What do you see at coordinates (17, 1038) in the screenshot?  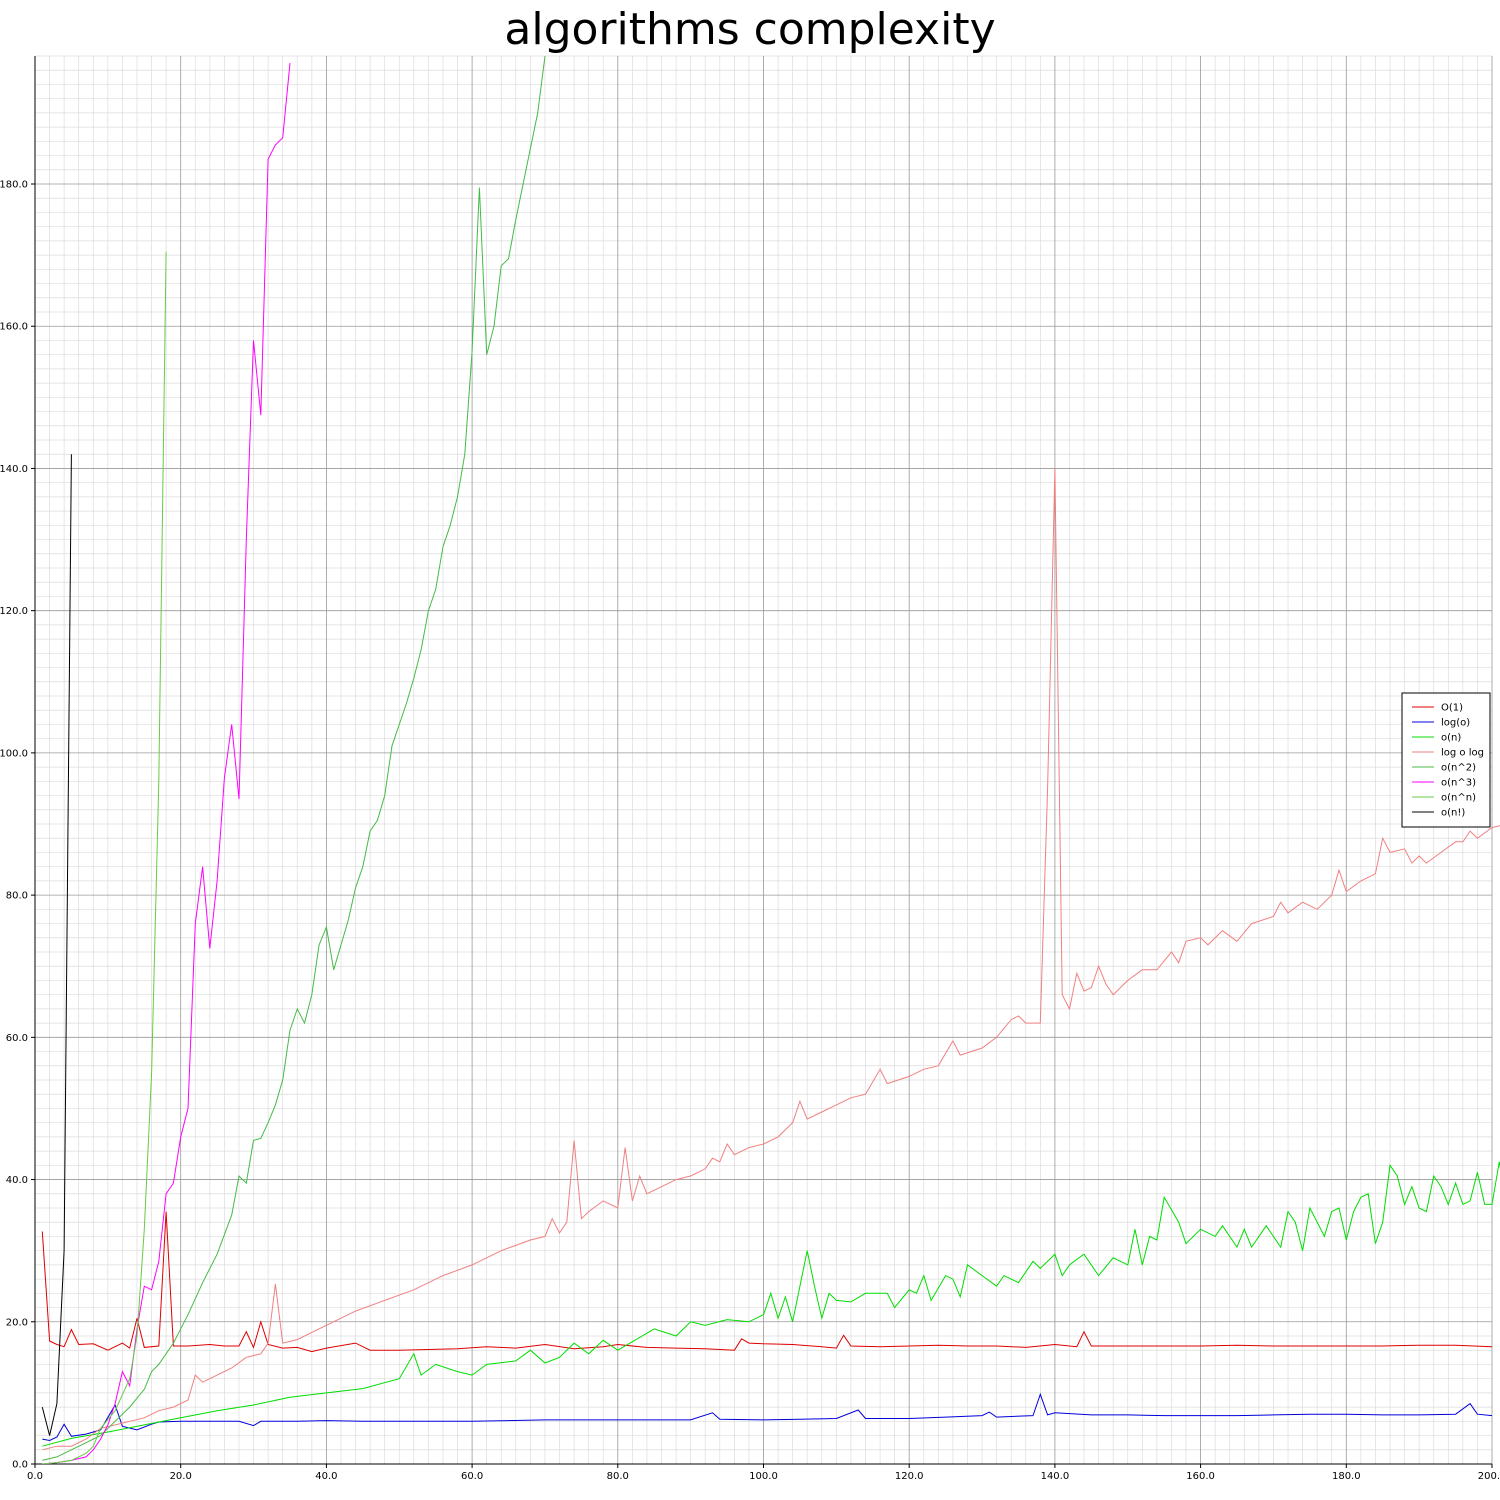 I see `y-tick-label: 60.0` at bounding box center [17, 1038].